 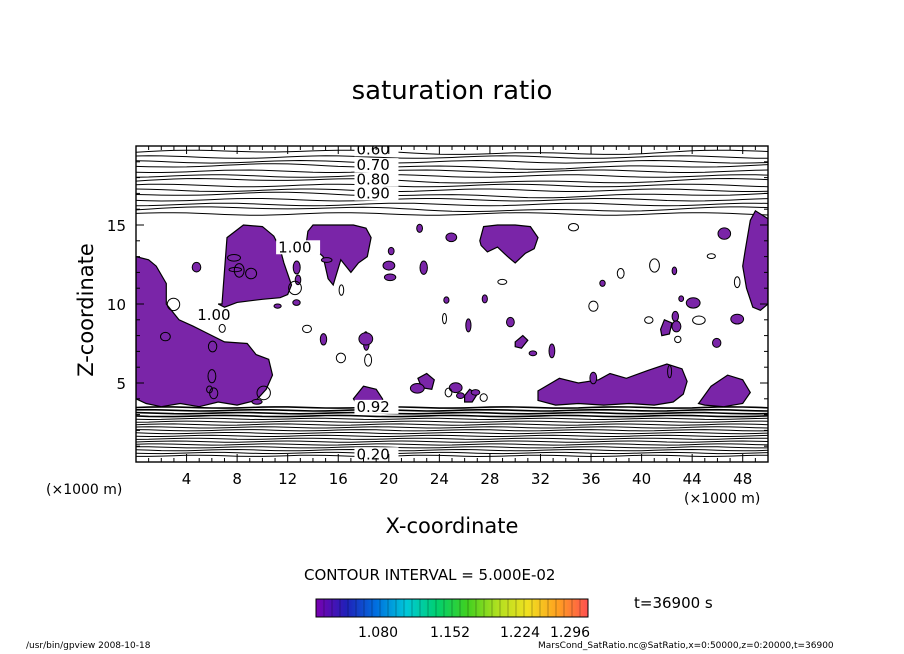 What do you see at coordinates (452, 608) in the screenshot?
I see `colorbar-scale` at bounding box center [452, 608].